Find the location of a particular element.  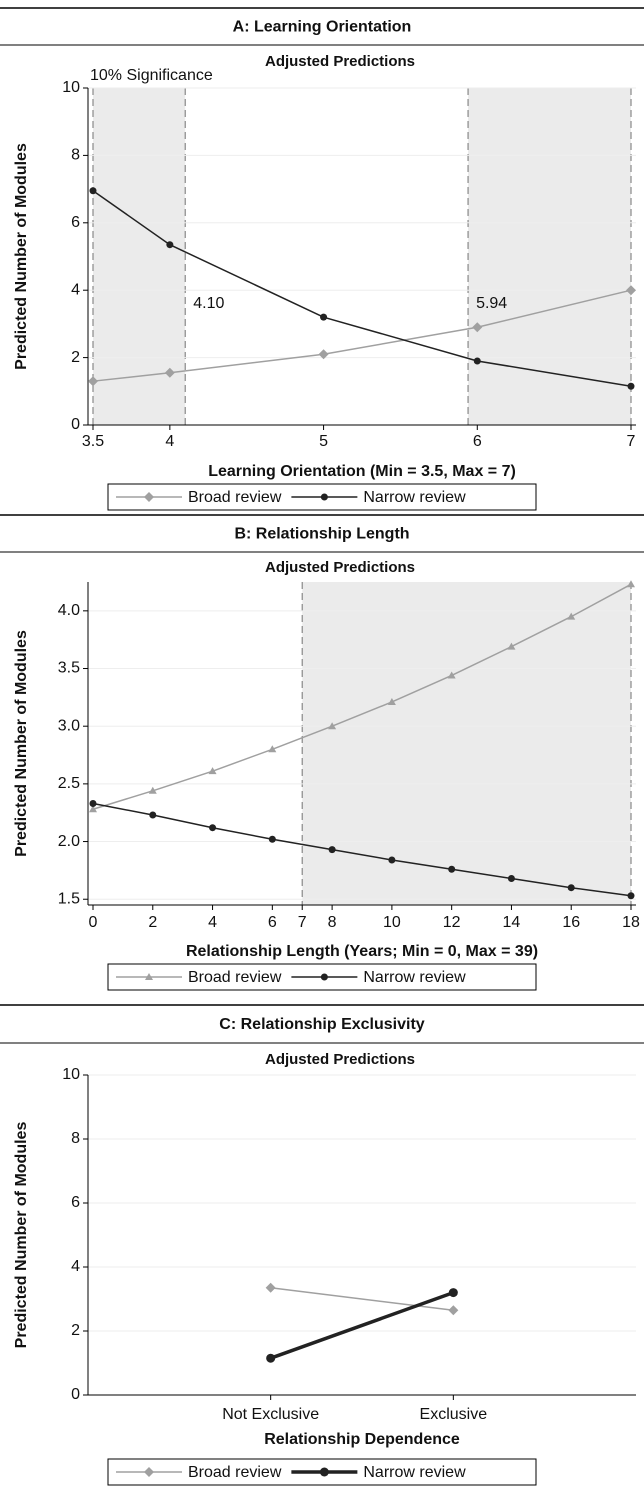

y-tick-label: 3.0 is located at coordinates (69, 725).